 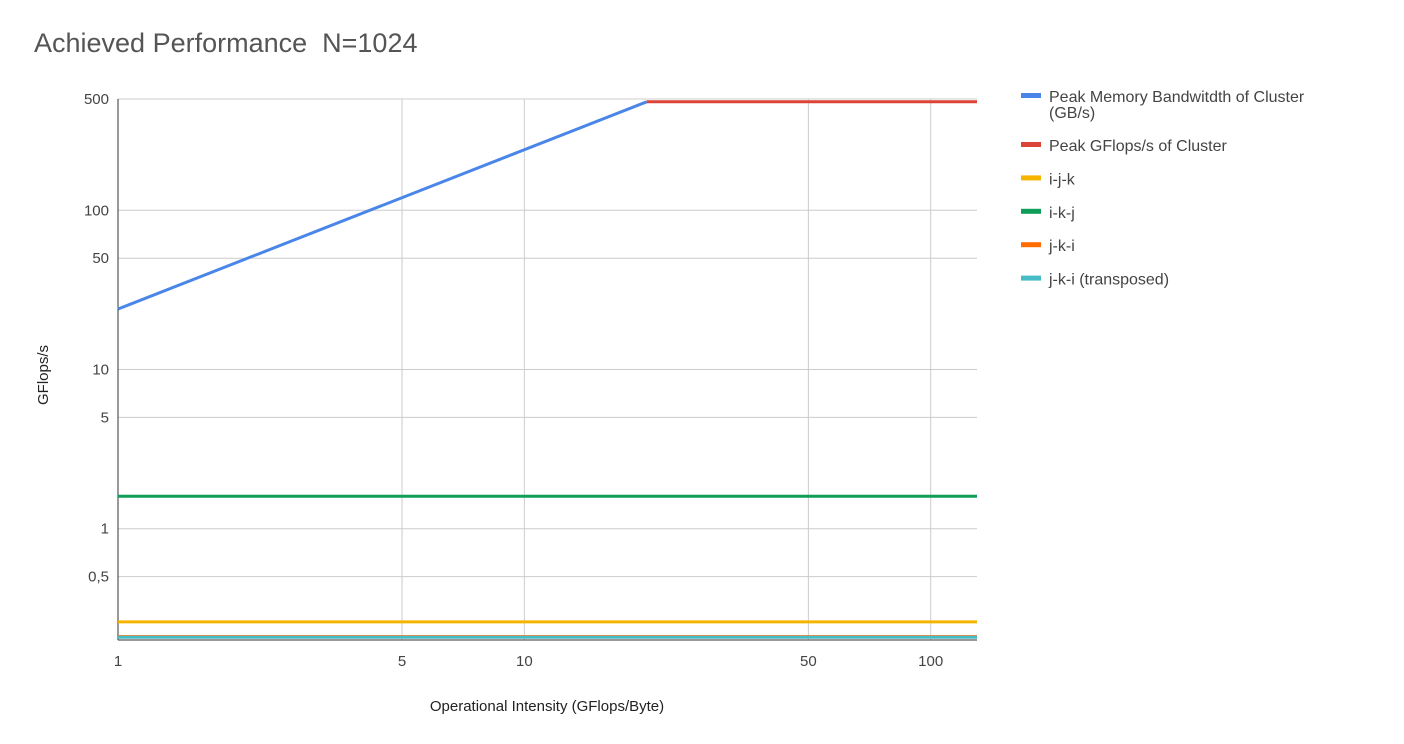 What do you see at coordinates (100, 258) in the screenshot?
I see `y-tick-label: 50` at bounding box center [100, 258].